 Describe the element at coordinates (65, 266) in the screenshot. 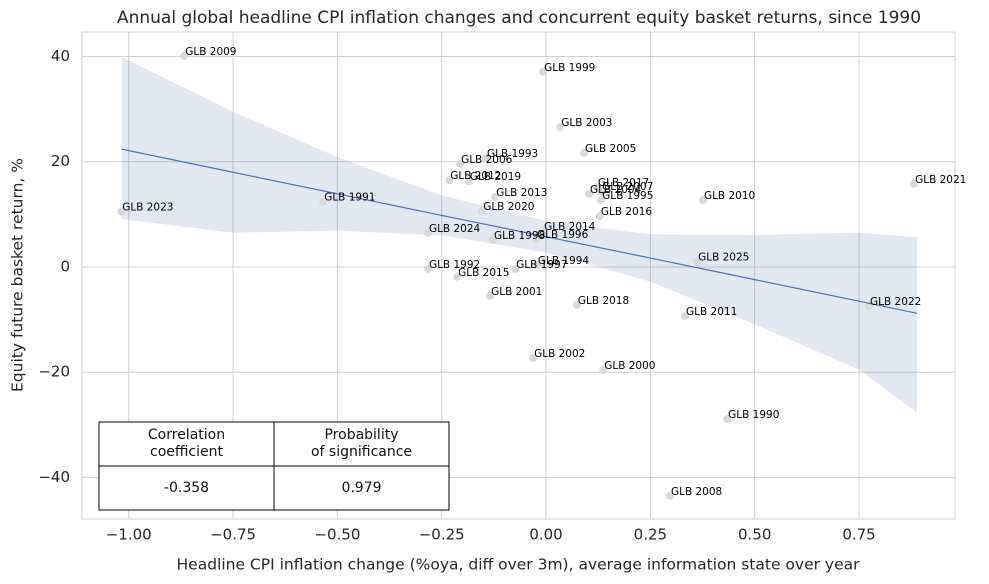

I see `y-tick-label: 0` at that location.